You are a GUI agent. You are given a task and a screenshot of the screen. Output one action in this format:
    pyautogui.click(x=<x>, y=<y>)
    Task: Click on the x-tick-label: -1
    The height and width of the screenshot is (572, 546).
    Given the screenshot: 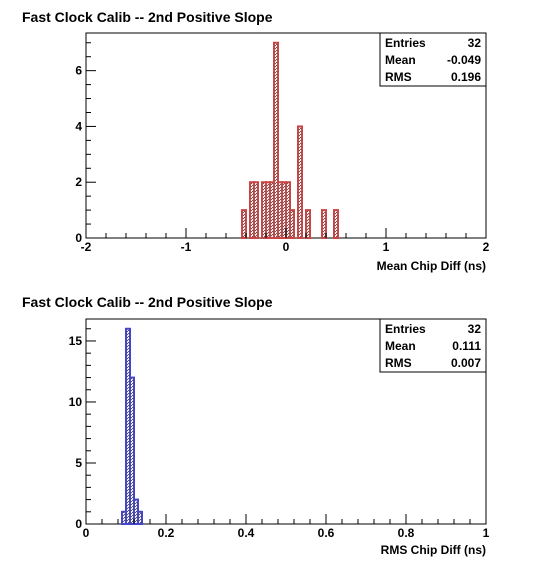 What is the action you would take?
    pyautogui.click(x=186, y=247)
    